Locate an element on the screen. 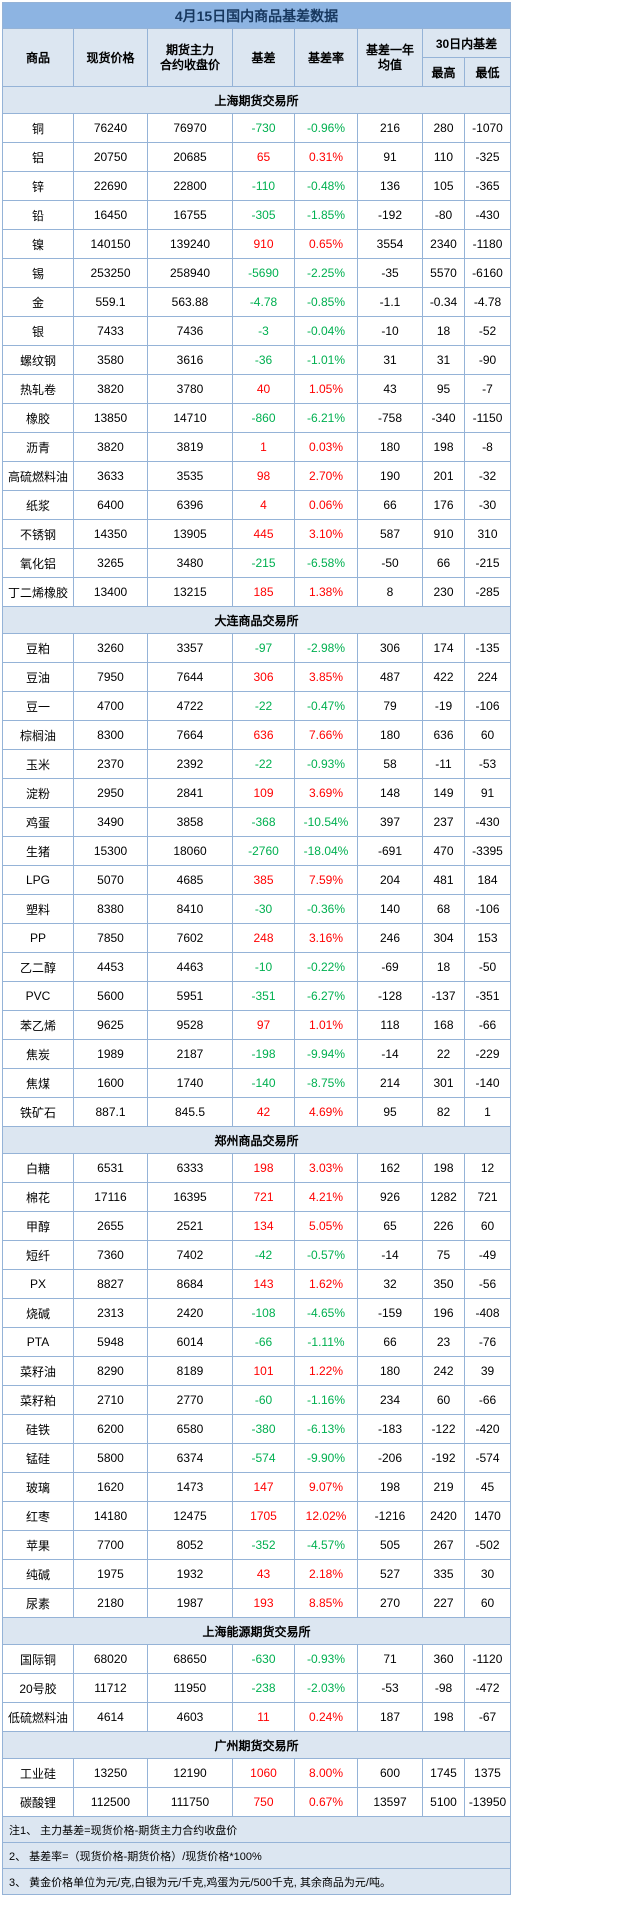  year-avg-basis-cell: -1216 is located at coordinates (390, 1516).